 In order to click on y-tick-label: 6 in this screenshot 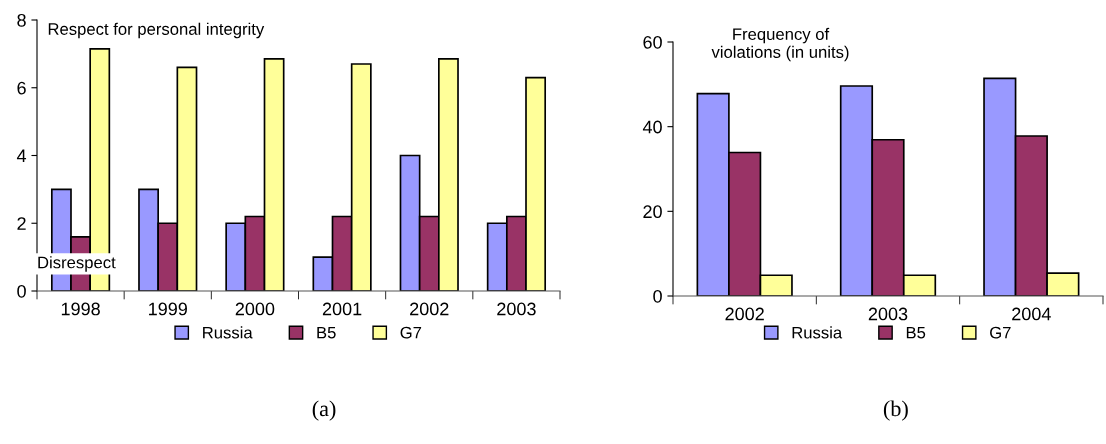, I will do `click(21, 88)`.